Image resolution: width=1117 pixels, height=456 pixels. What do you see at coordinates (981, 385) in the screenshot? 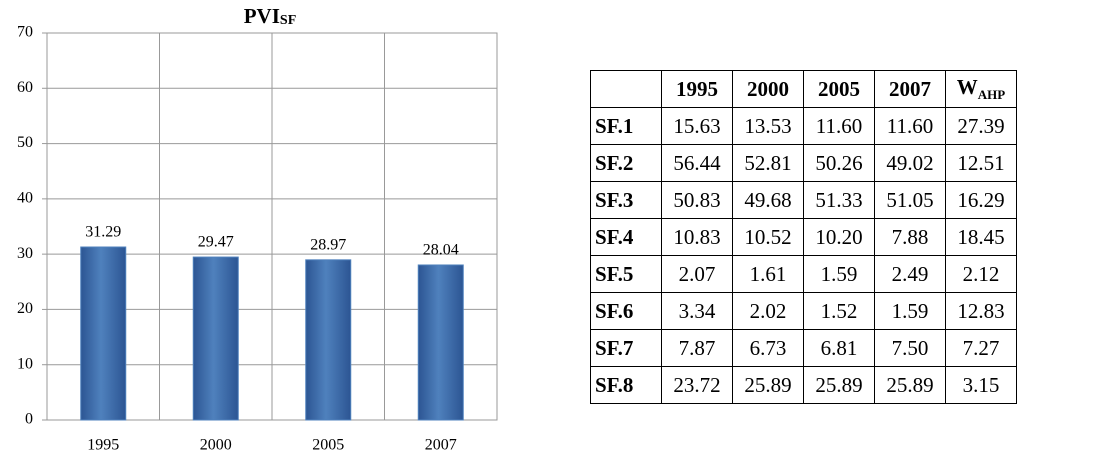
I see `table-cell: 3.15` at bounding box center [981, 385].